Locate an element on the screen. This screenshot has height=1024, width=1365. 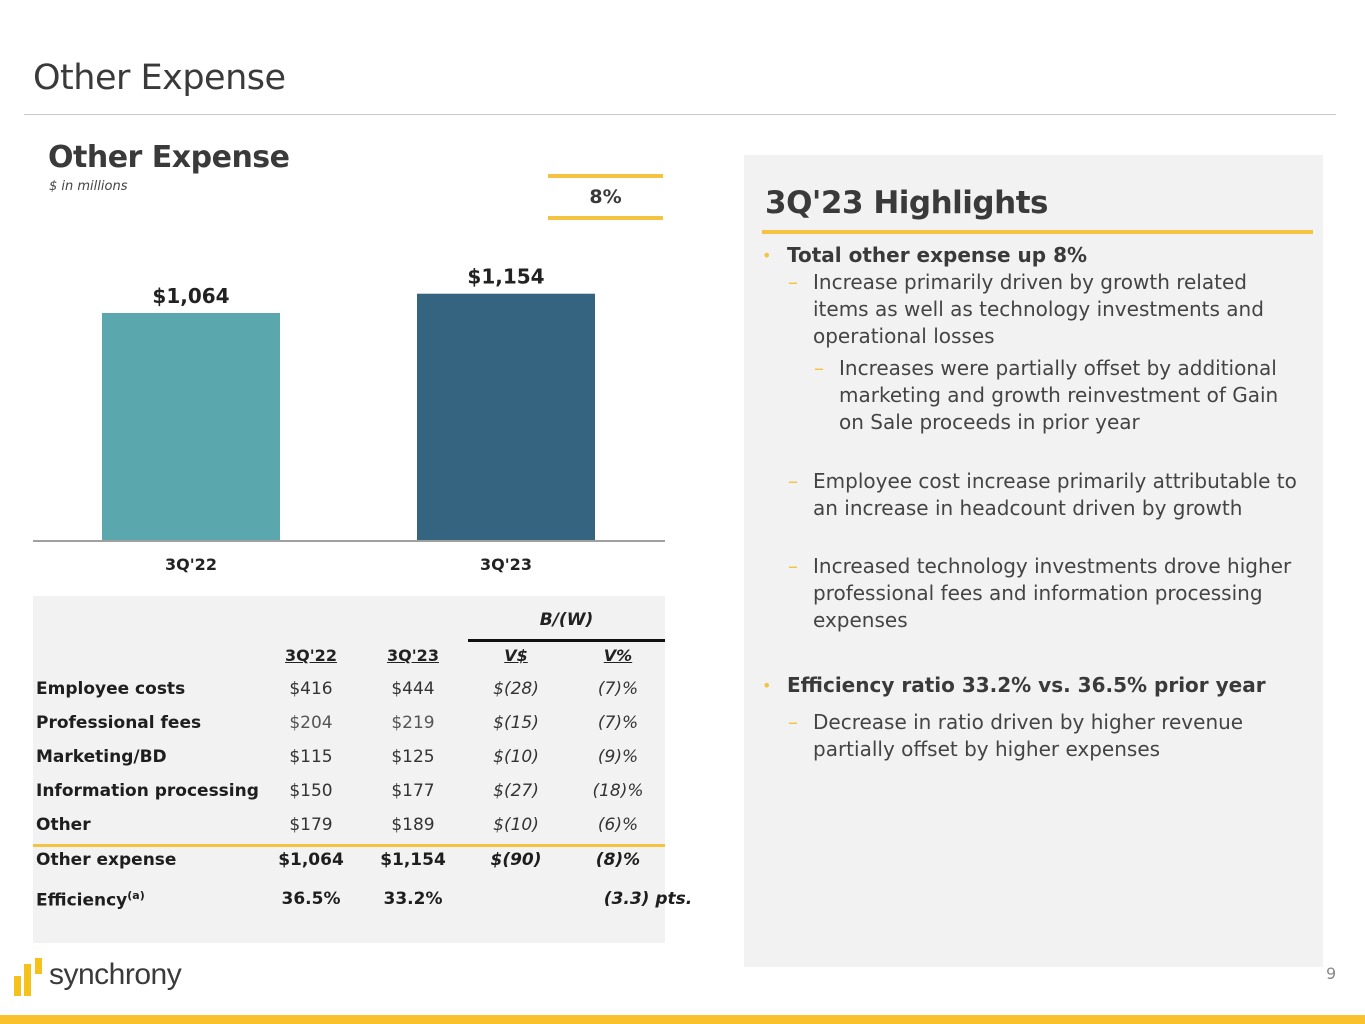
cell-variance-dollar: $(90) is located at coordinates (516, 860).